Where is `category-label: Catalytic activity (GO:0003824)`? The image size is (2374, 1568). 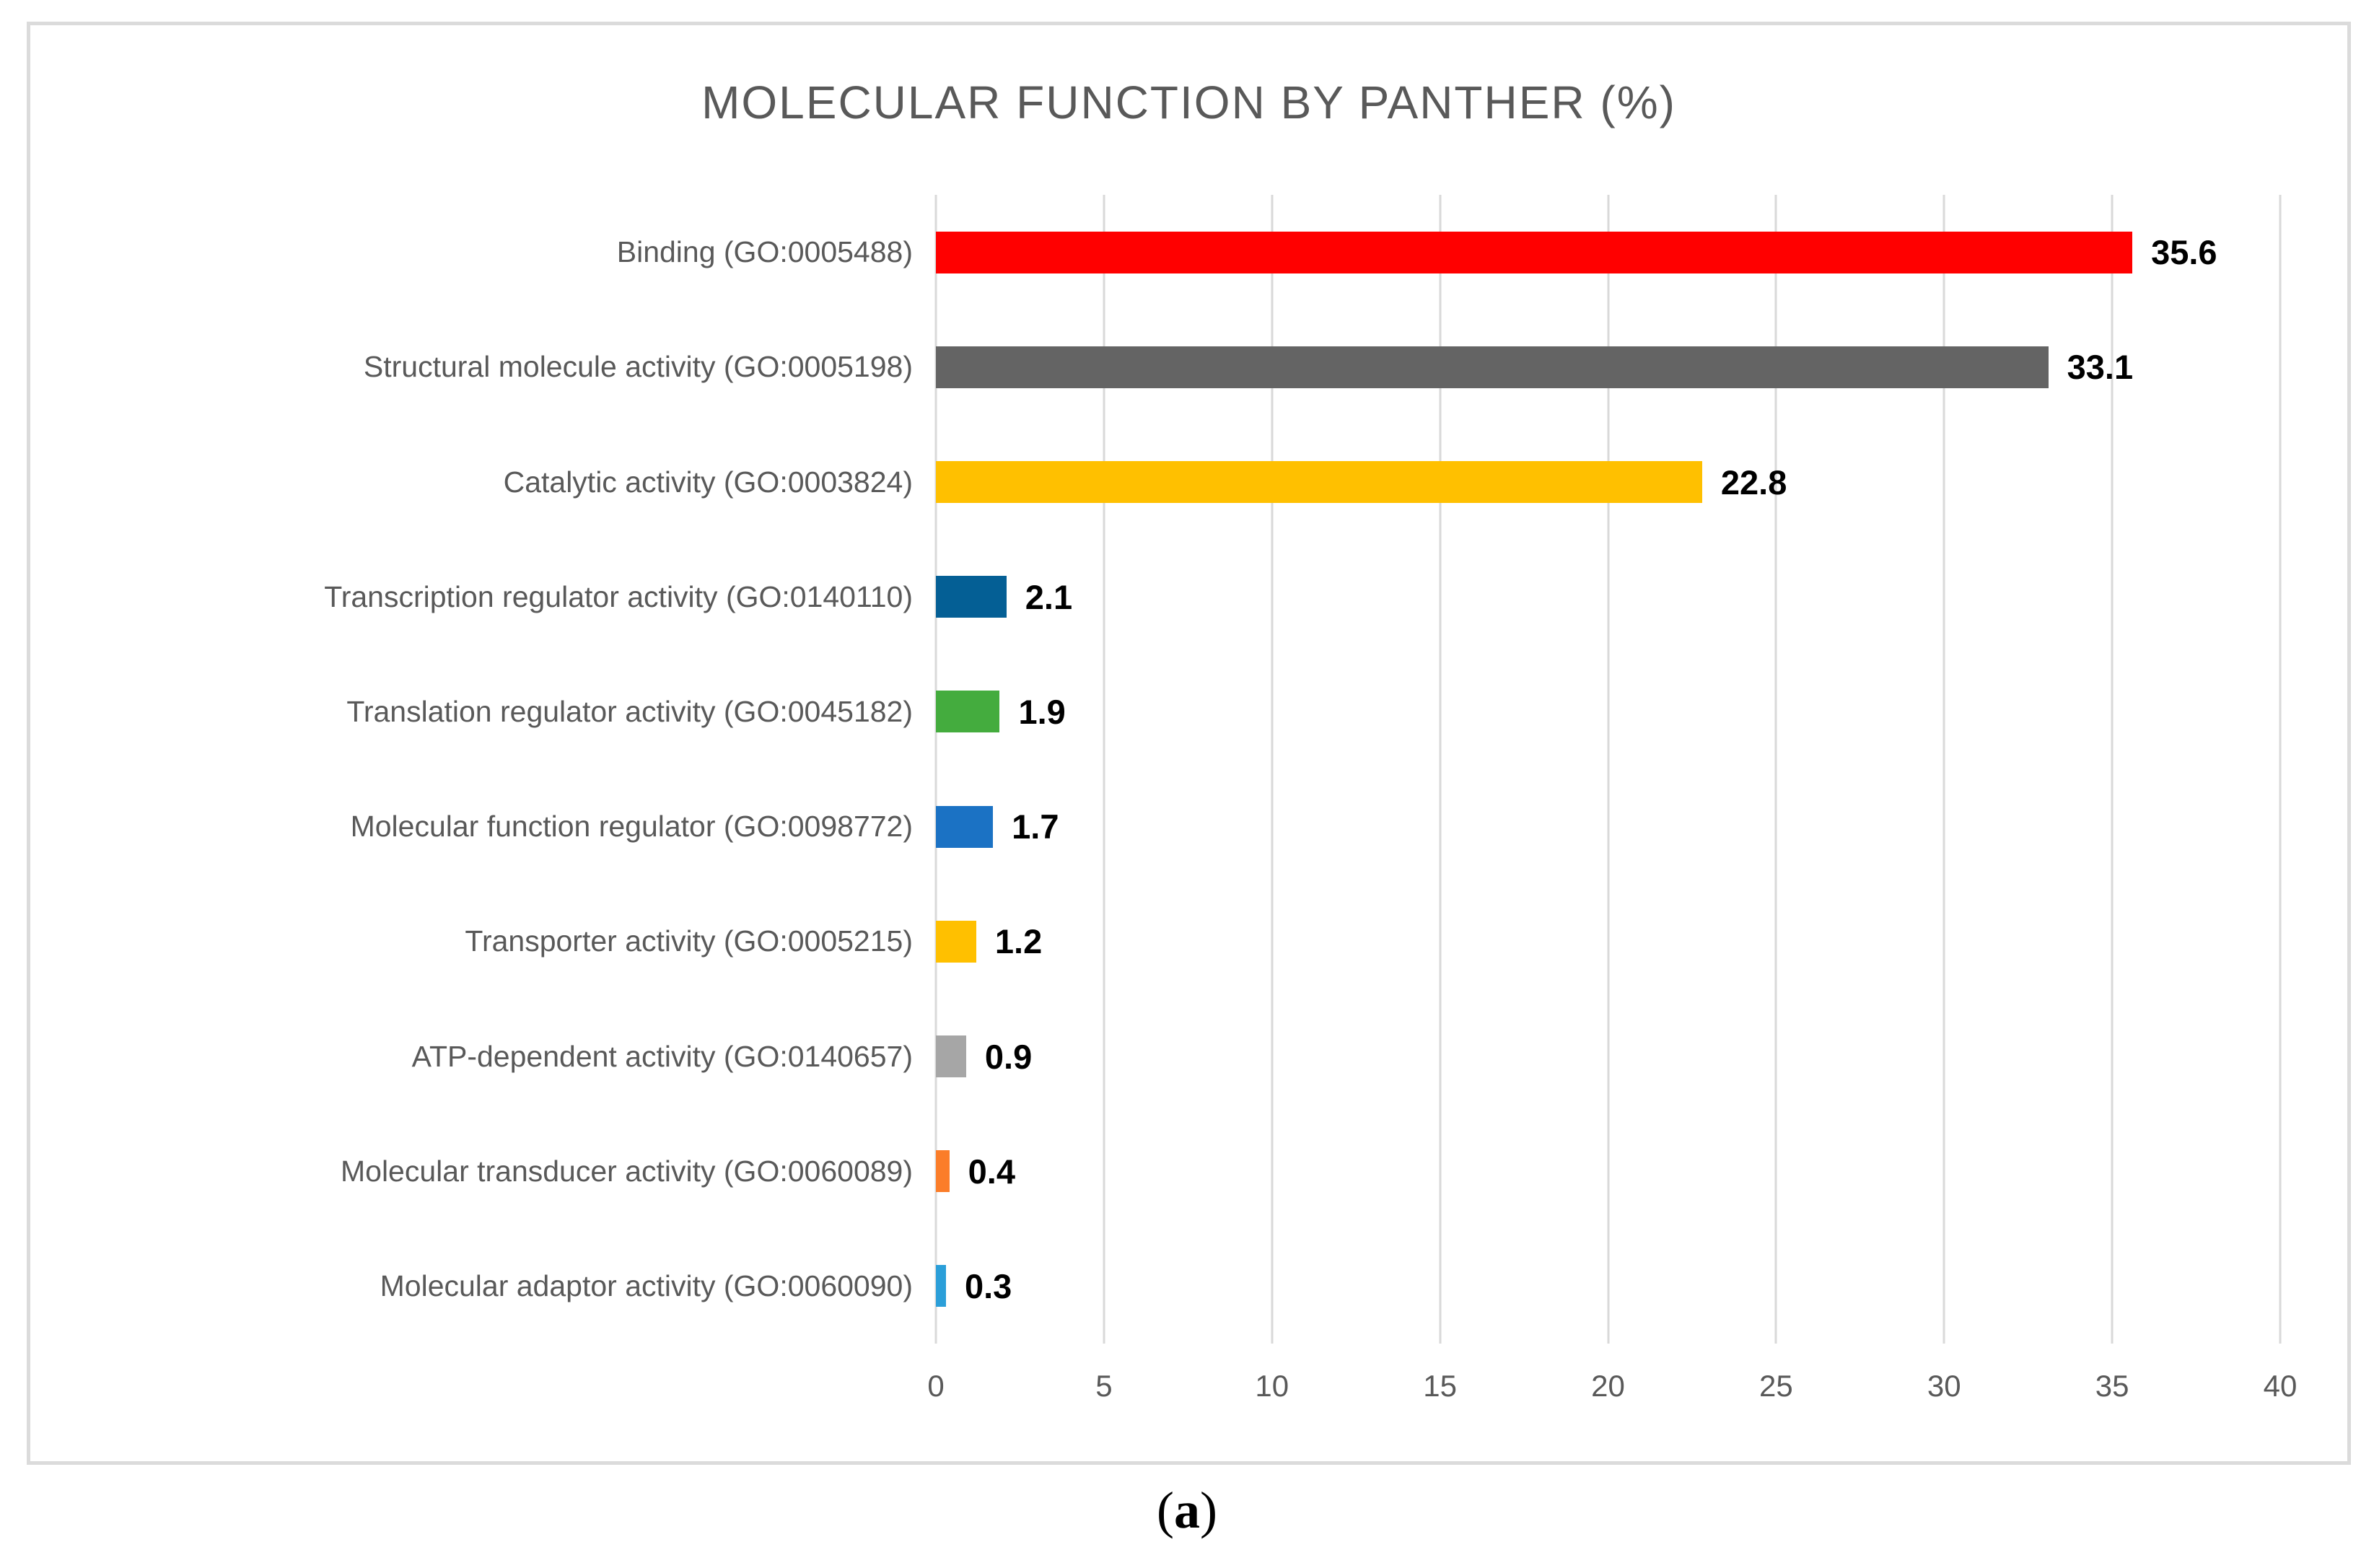 category-label: Catalytic activity (GO:0003824) is located at coordinates (708, 482).